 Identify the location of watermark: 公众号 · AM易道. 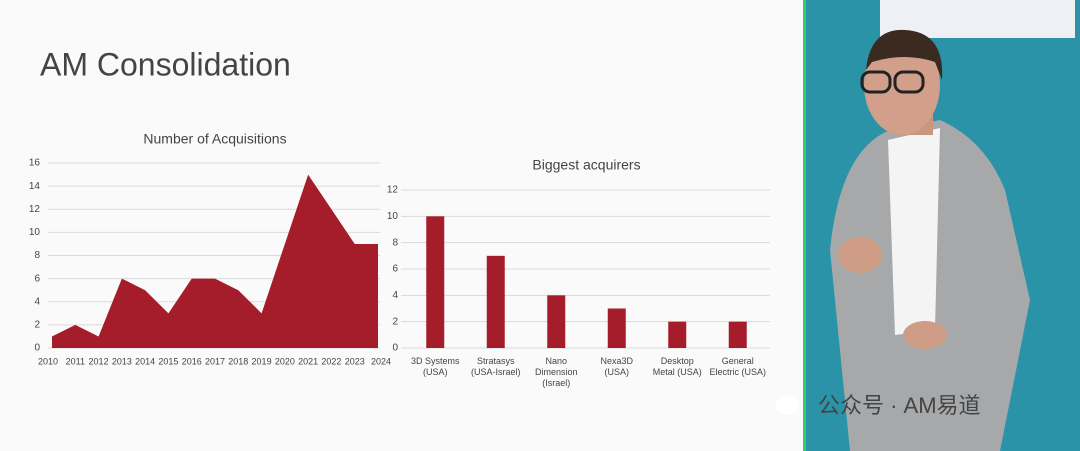
(899, 405).